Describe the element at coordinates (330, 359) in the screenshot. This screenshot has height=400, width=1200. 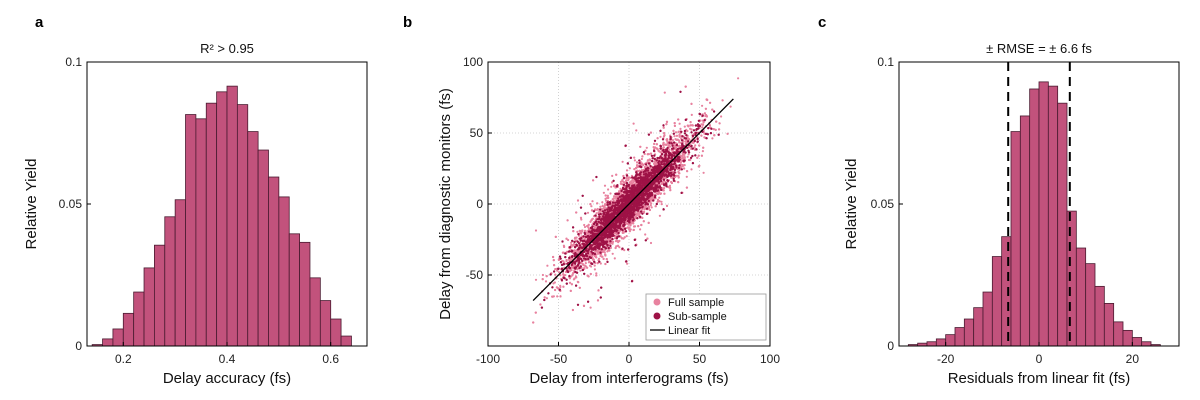
I see `panel-a-xtick-label: 0.6` at that location.